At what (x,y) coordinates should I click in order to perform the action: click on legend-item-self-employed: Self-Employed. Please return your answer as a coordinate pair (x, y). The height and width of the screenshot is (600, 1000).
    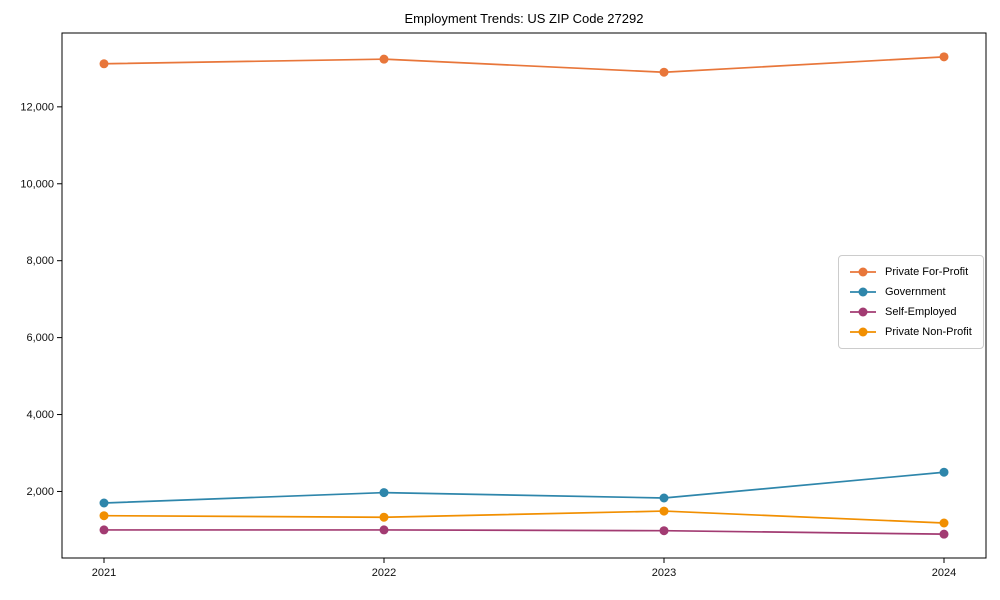
    Looking at the image, I should click on (911, 312).